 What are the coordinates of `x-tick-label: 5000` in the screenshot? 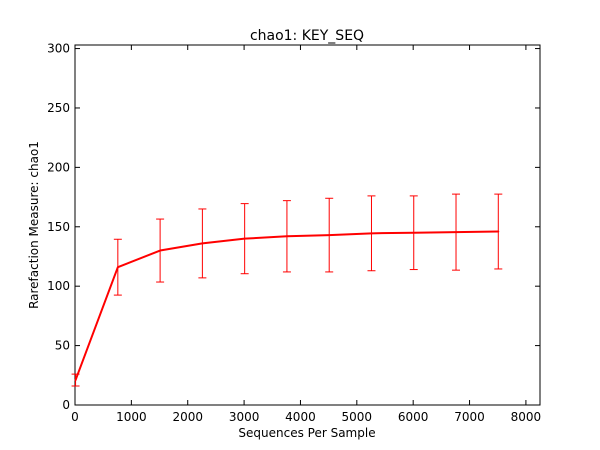 It's located at (357, 417).